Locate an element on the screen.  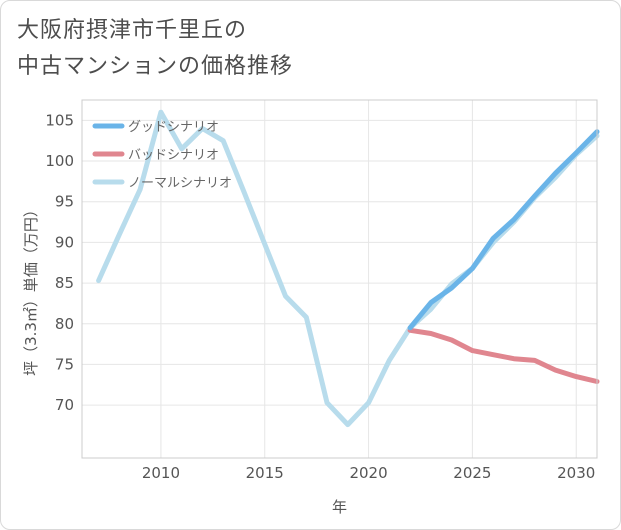
x-axis-title: 年 is located at coordinates (339, 507).